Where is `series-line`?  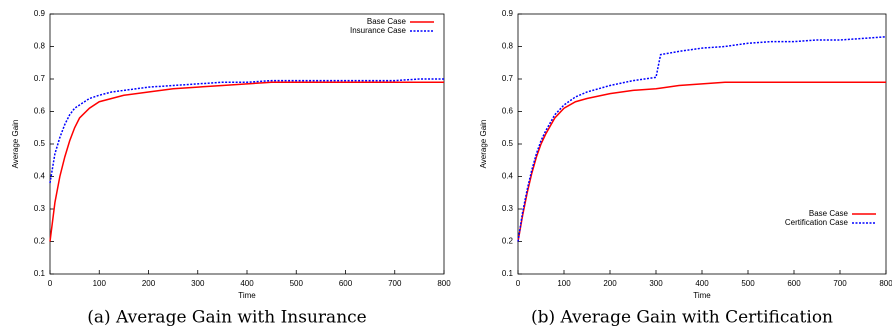 series-line is located at coordinates (246, 131).